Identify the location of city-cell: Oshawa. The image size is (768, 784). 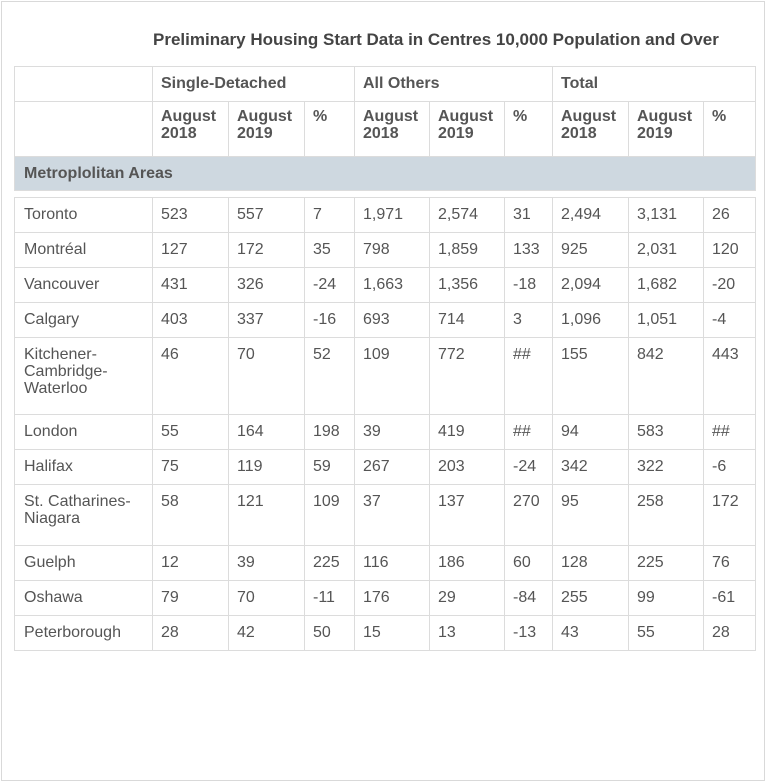
(83, 598).